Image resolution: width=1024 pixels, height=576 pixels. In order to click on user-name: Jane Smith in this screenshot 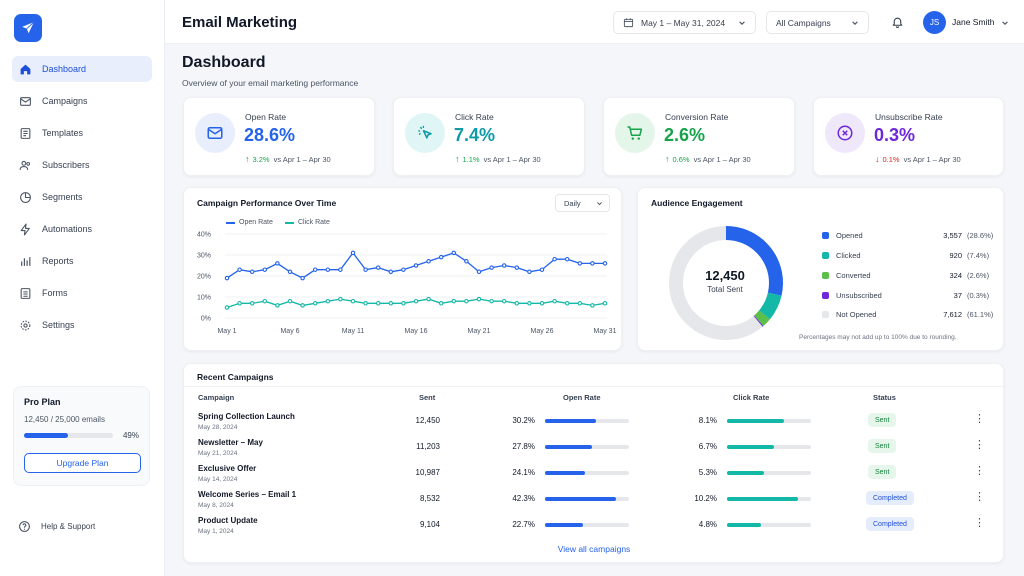, I will do `click(973, 22)`.